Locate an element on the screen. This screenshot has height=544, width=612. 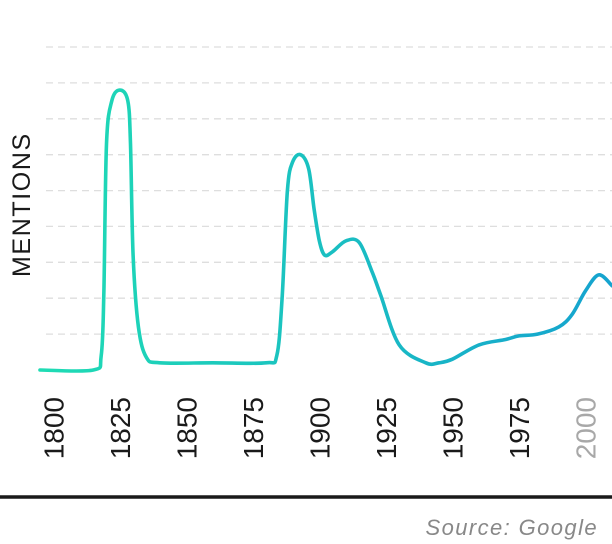
x-axis-ticks: 1800 1825 1850 1875 1900 1925 1950 1975 2000 is located at coordinates (319, 428).